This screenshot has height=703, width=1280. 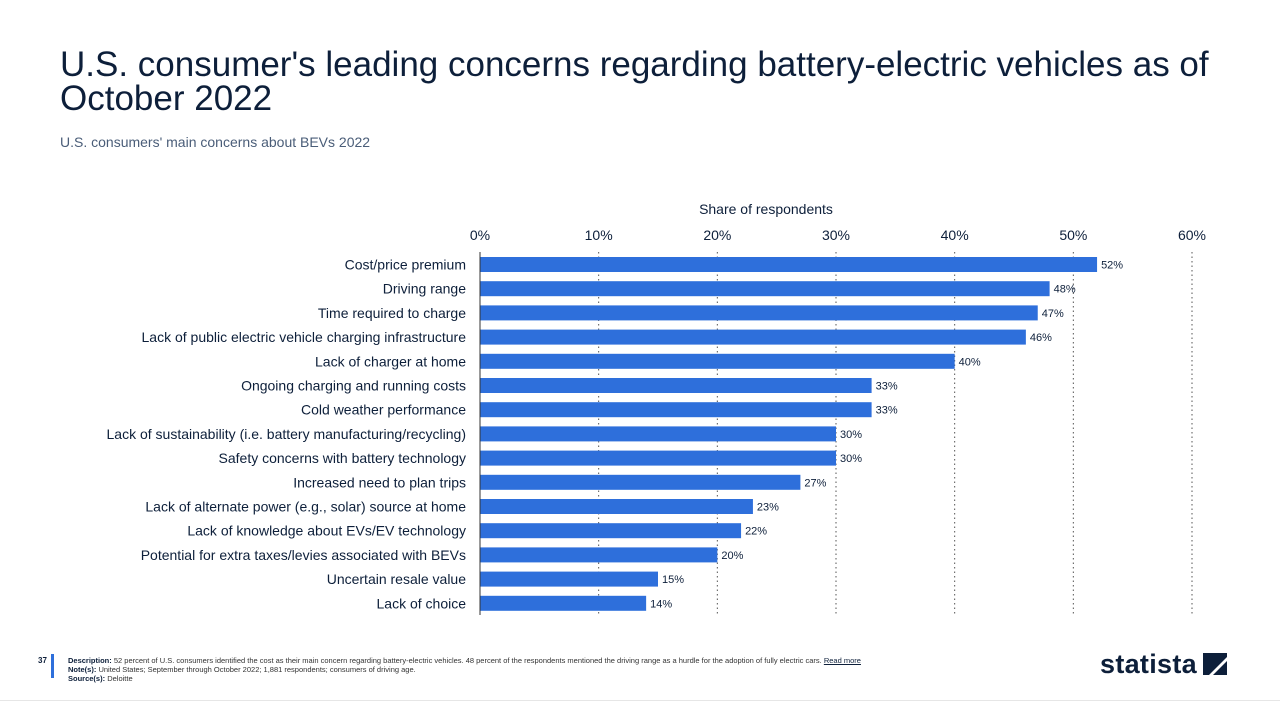 What do you see at coordinates (768, 508) in the screenshot?
I see `value-label: 23%` at bounding box center [768, 508].